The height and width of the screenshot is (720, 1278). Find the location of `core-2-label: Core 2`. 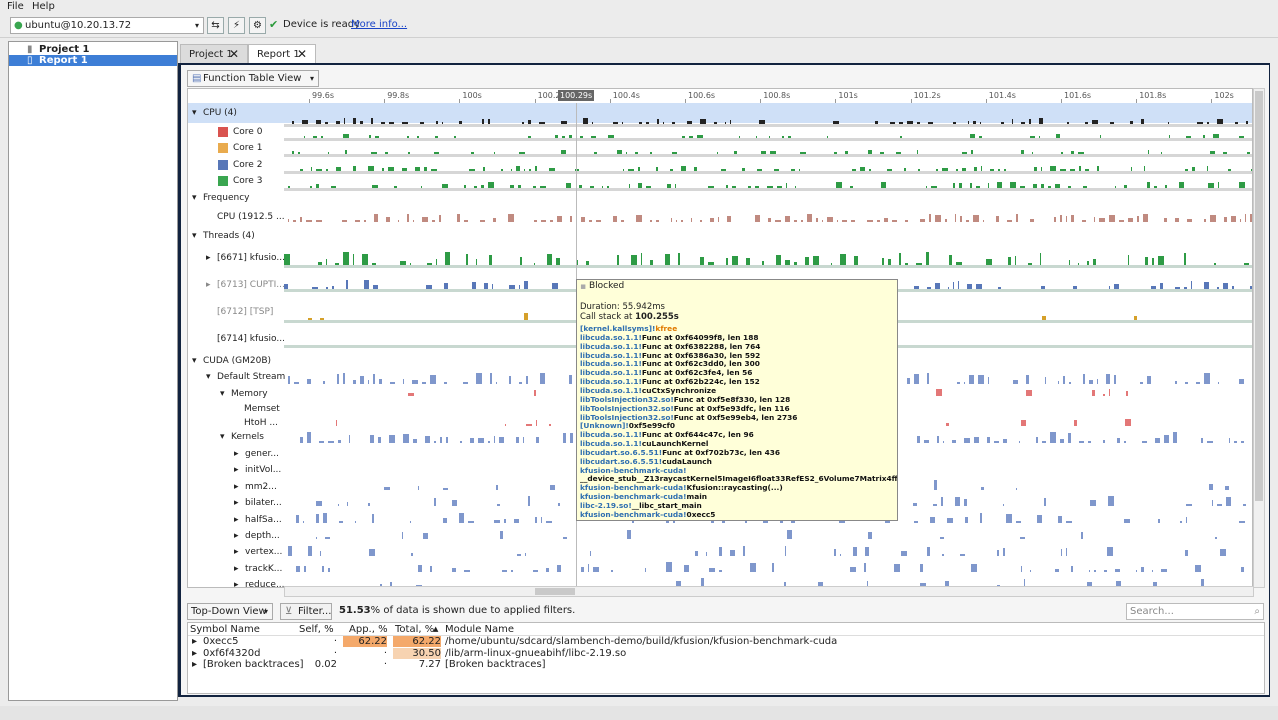

core-2-label: Core 2 is located at coordinates (248, 165).